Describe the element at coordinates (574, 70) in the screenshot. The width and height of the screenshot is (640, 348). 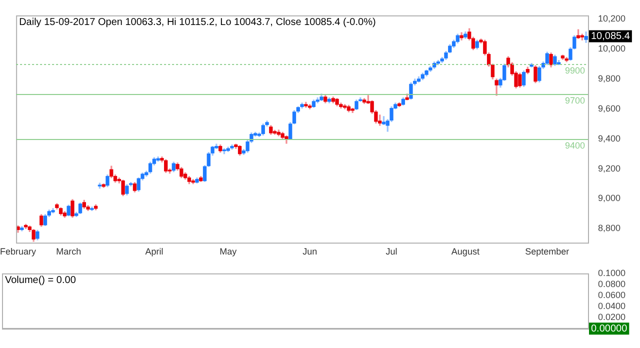
I see `ref-line-label: 9900` at that location.